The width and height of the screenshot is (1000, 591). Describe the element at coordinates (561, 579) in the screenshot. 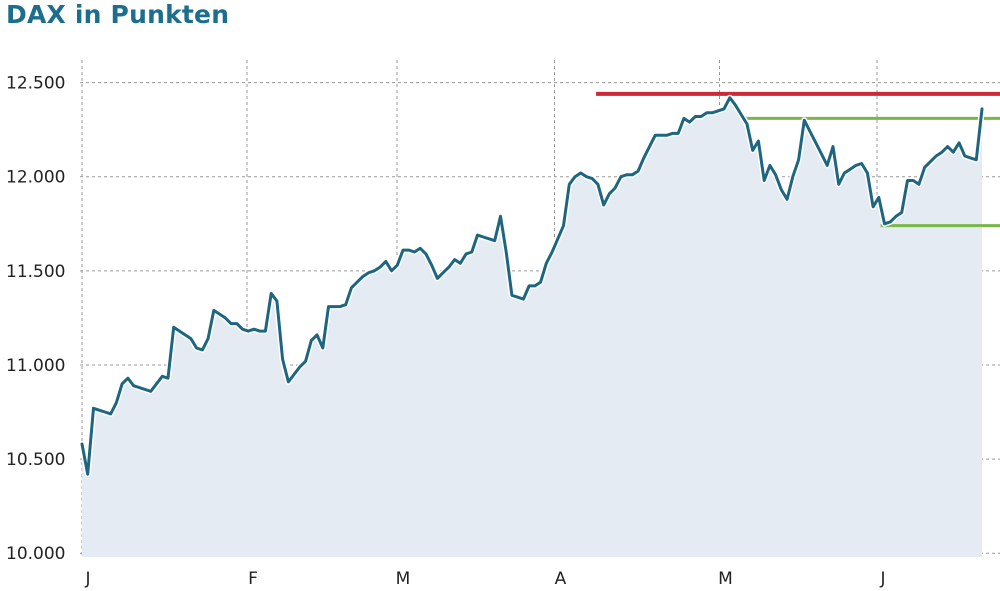

I see `x-tick-label: A` at that location.